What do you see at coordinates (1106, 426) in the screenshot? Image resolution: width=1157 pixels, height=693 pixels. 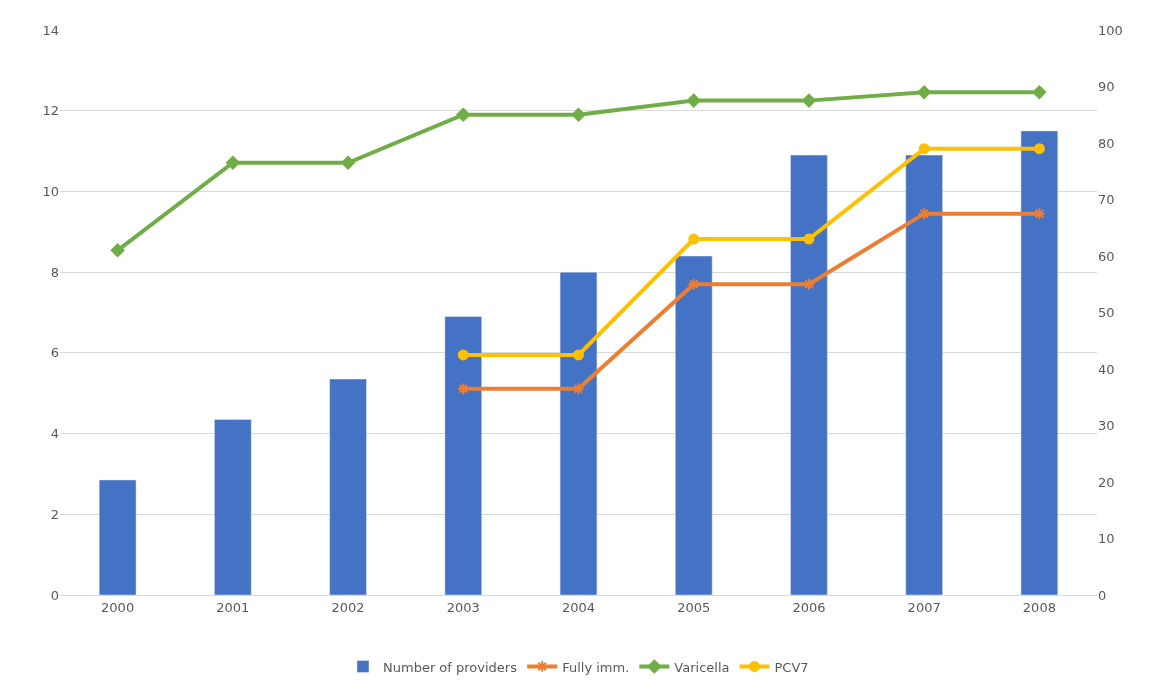 I see `y2-tick-label: 30` at bounding box center [1106, 426].